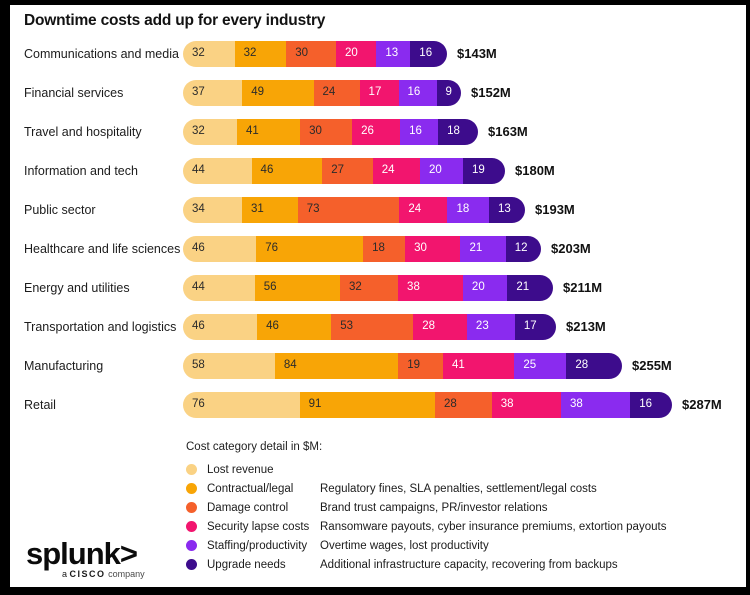  Describe the element at coordinates (252, 130) in the screenshot. I see `segment-value: 41` at that location.